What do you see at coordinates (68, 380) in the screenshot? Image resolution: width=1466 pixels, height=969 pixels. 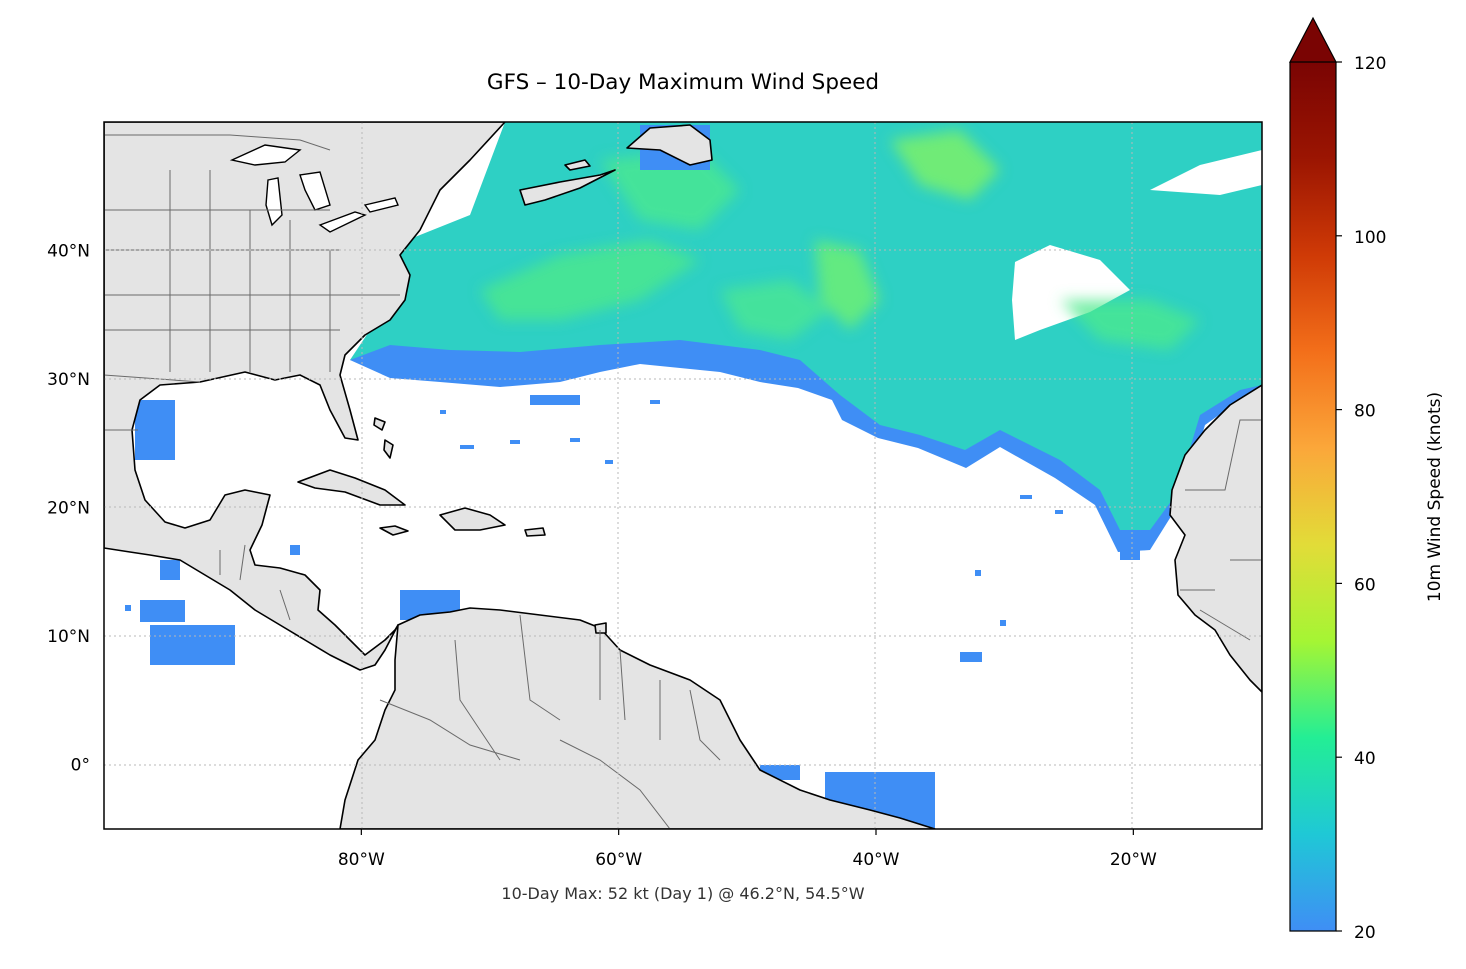 I see `lat-tick-label: 30°N` at bounding box center [68, 380].